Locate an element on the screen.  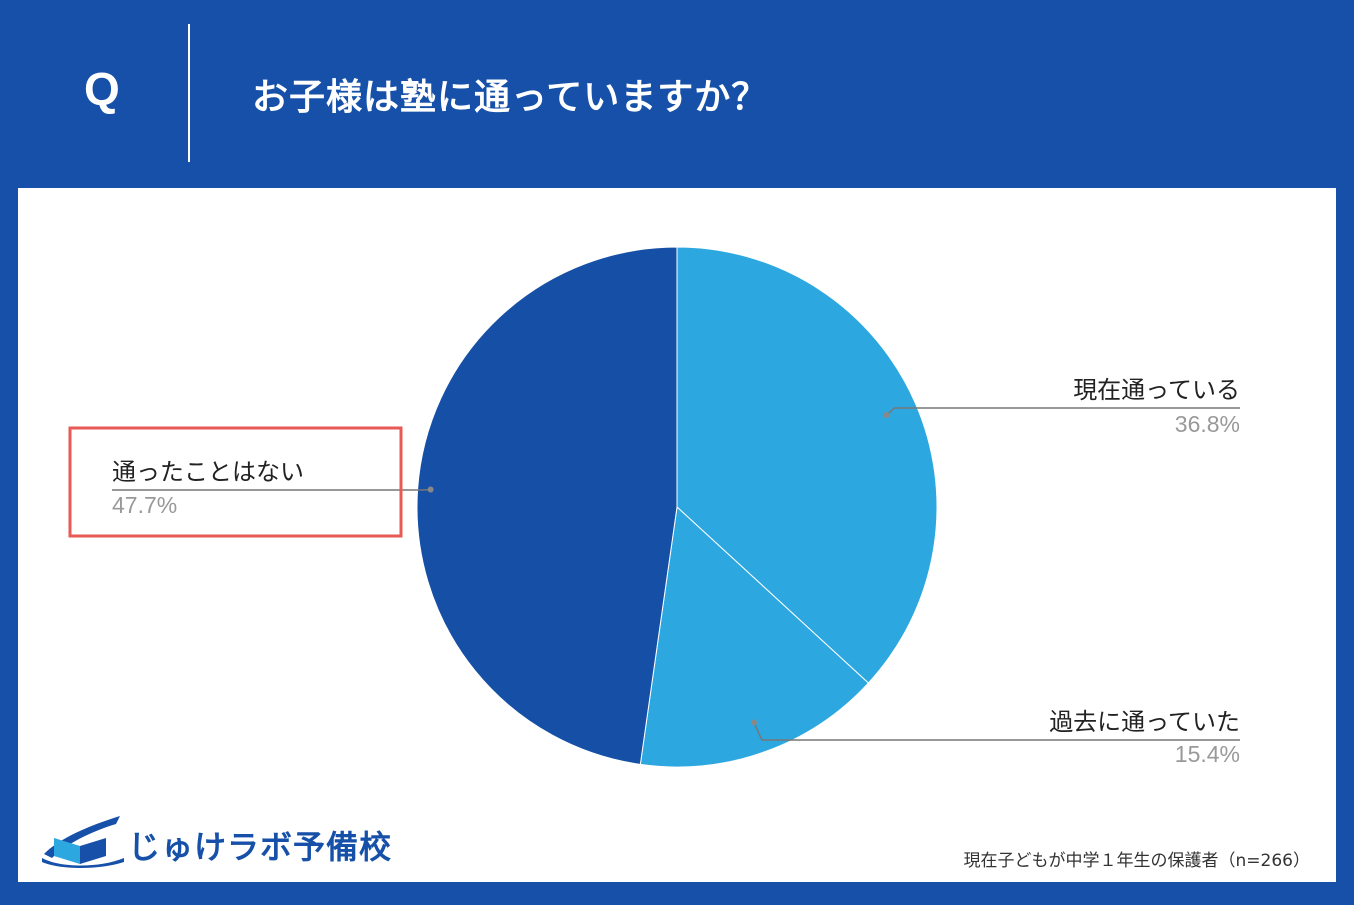
question-mark-label: Q is located at coordinates (102, 89).